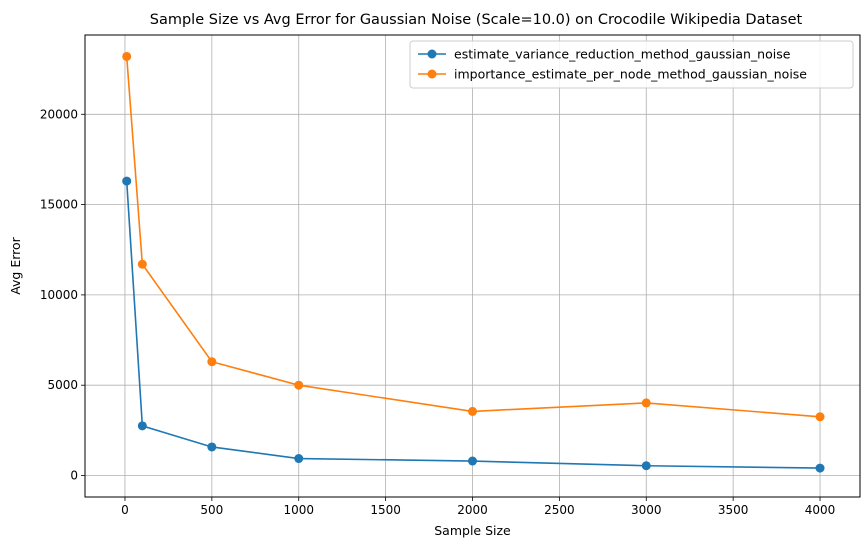  Describe the element at coordinates (59, 205) in the screenshot. I see `y-tick-label: 15000` at that location.